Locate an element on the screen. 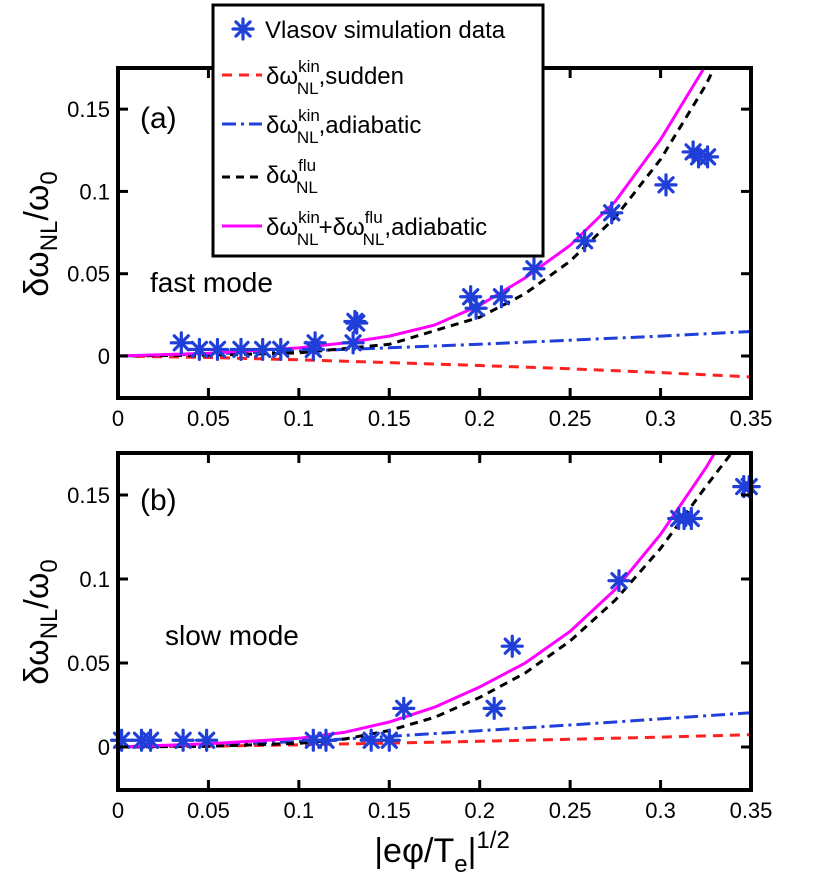 This screenshot has height=886, width=830. legend-box is located at coordinates (378, 130).